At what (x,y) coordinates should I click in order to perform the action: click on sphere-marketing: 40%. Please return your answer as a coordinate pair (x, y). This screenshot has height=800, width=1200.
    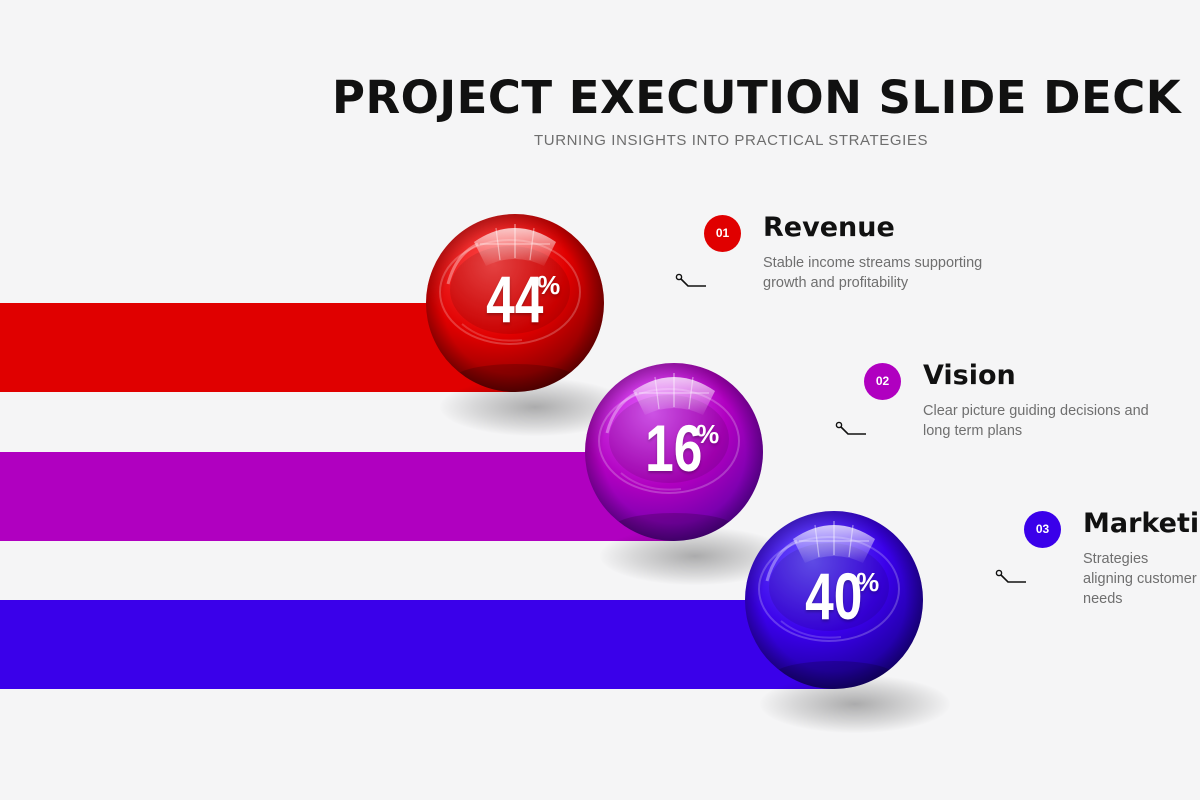
    Looking at the image, I should click on (834, 600).